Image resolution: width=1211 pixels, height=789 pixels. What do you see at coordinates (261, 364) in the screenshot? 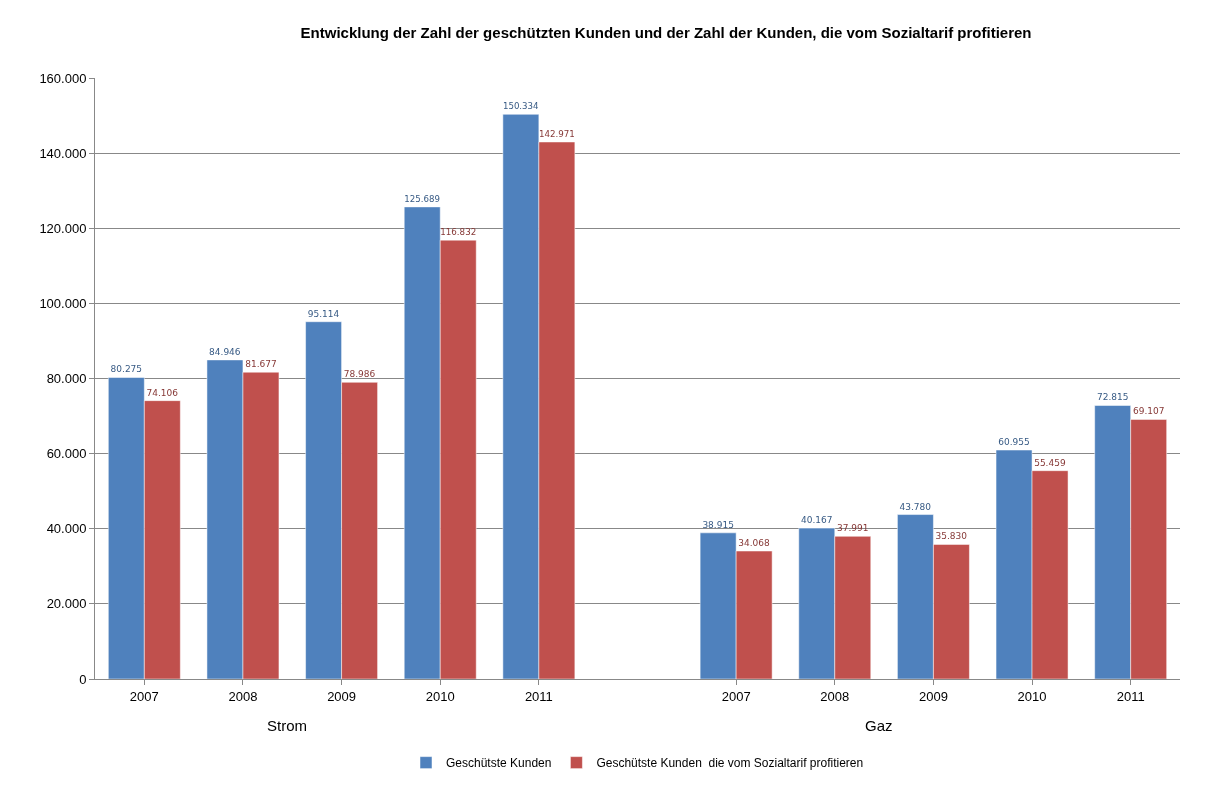
I see `data-label: 81.677` at bounding box center [261, 364].